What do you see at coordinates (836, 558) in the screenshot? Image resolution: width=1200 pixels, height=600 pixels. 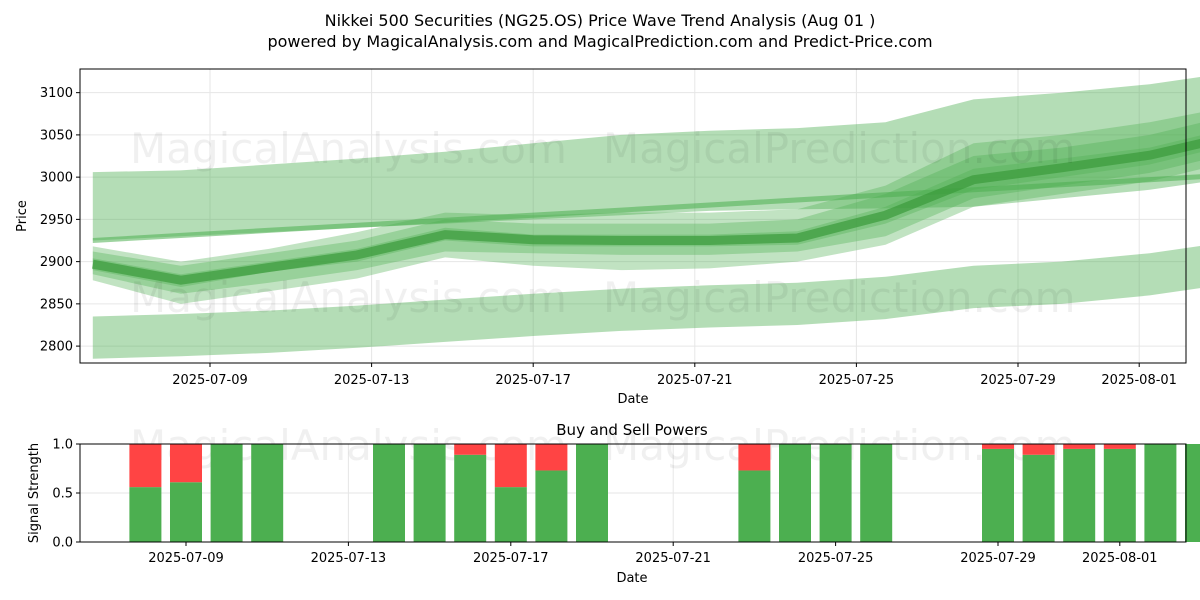 I see `signal-x-tick-label: 2025-07-25` at bounding box center [836, 558].